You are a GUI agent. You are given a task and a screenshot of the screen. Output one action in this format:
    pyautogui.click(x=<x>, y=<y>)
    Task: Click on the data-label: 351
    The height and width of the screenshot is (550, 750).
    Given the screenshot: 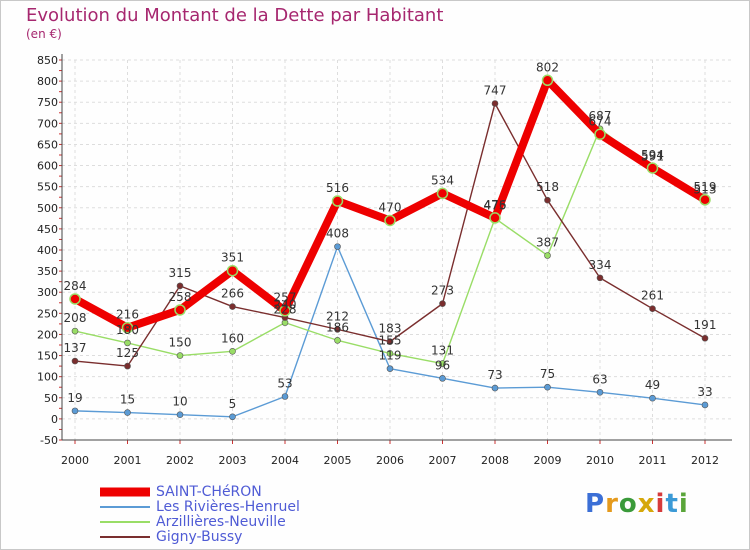 What is the action you would take?
    pyautogui.click(x=232, y=258)
    